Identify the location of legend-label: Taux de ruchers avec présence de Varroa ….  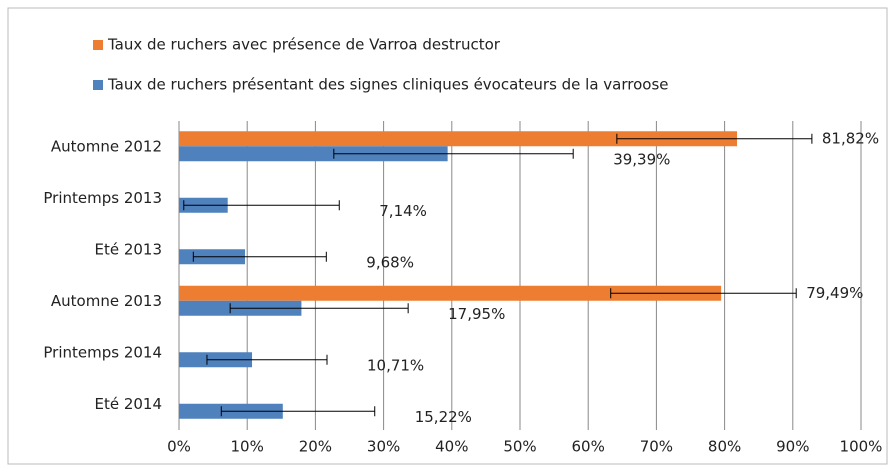
(304, 45).